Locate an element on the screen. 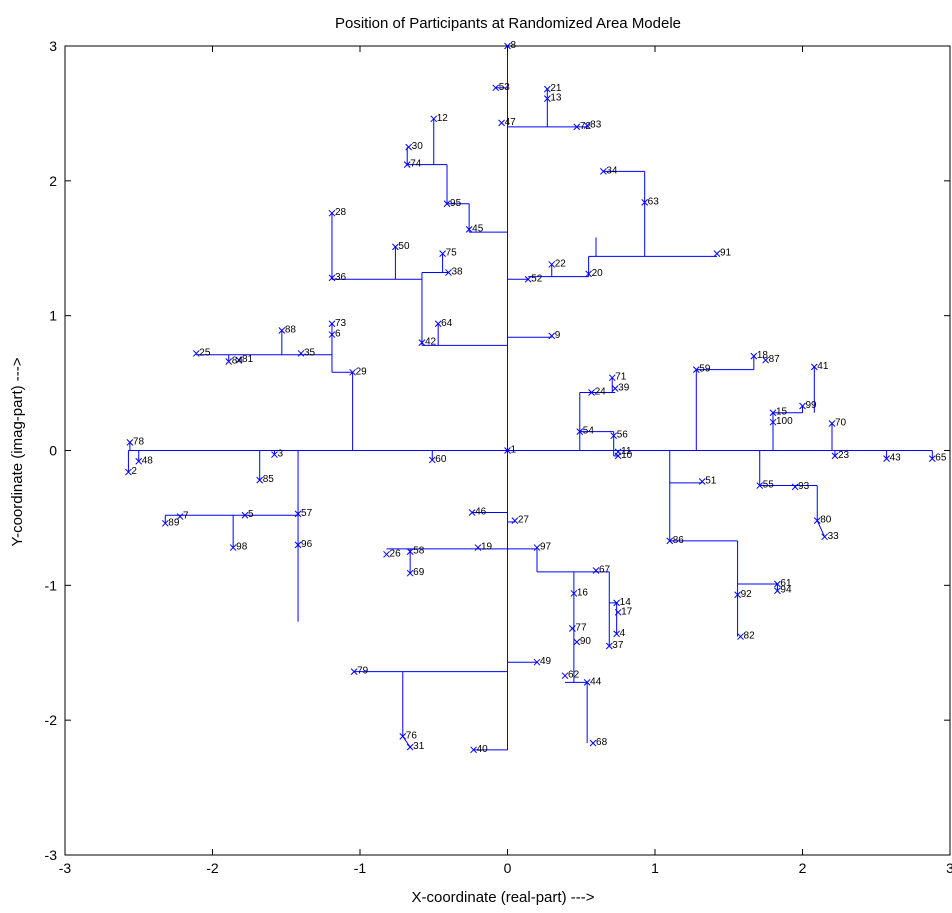 This screenshot has width=952, height=913. node-label: 98 is located at coordinates (242, 547).